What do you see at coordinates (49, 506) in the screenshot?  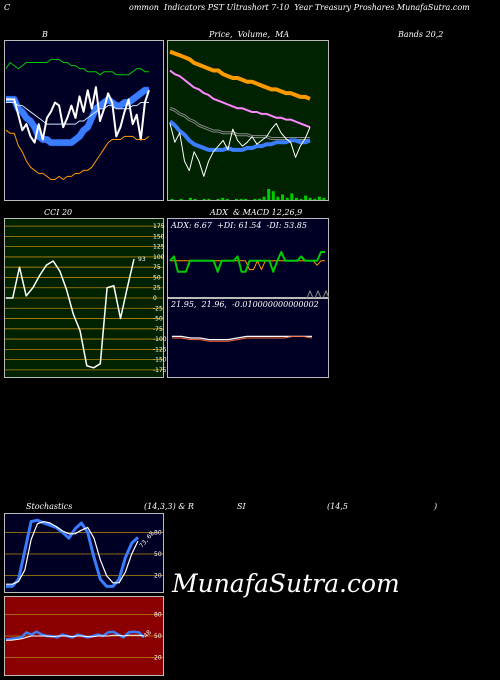 I see `stochastics-label: Stochastics` at bounding box center [49, 506].